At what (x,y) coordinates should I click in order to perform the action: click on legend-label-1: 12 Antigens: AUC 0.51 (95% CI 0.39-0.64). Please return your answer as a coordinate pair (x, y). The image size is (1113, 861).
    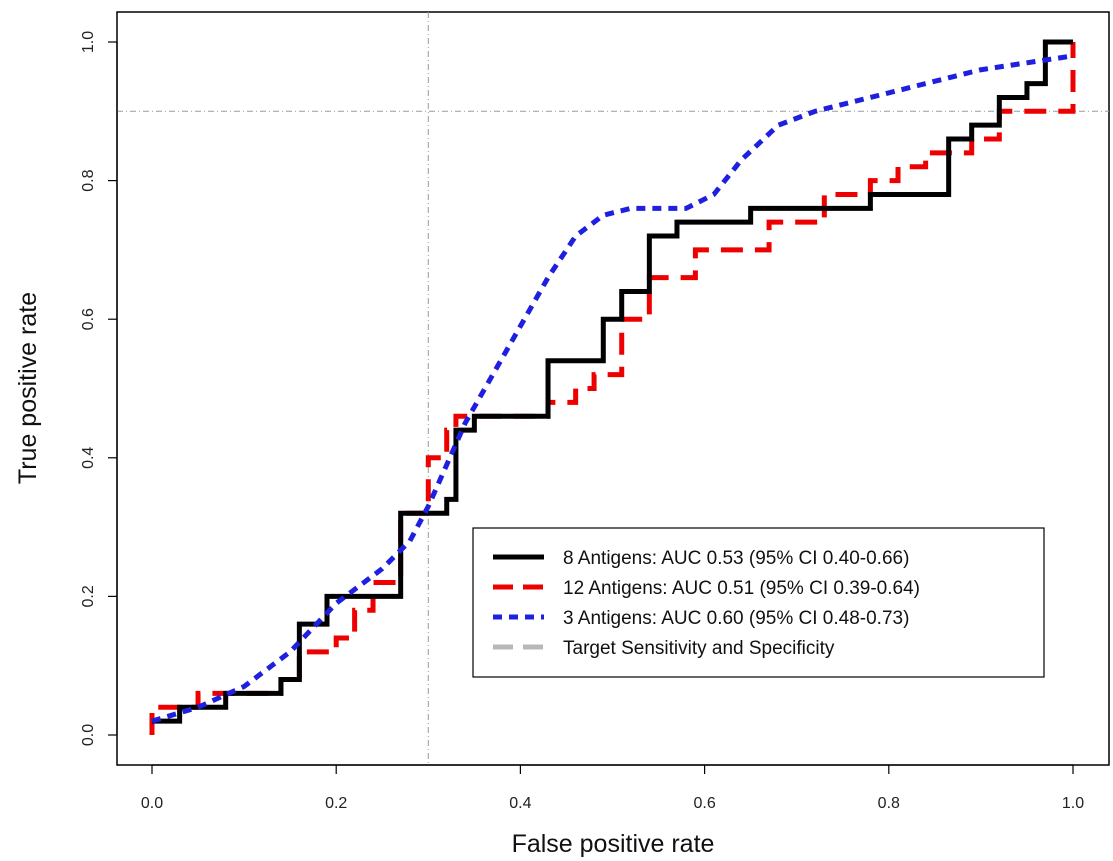
    Looking at the image, I should click on (741, 588).